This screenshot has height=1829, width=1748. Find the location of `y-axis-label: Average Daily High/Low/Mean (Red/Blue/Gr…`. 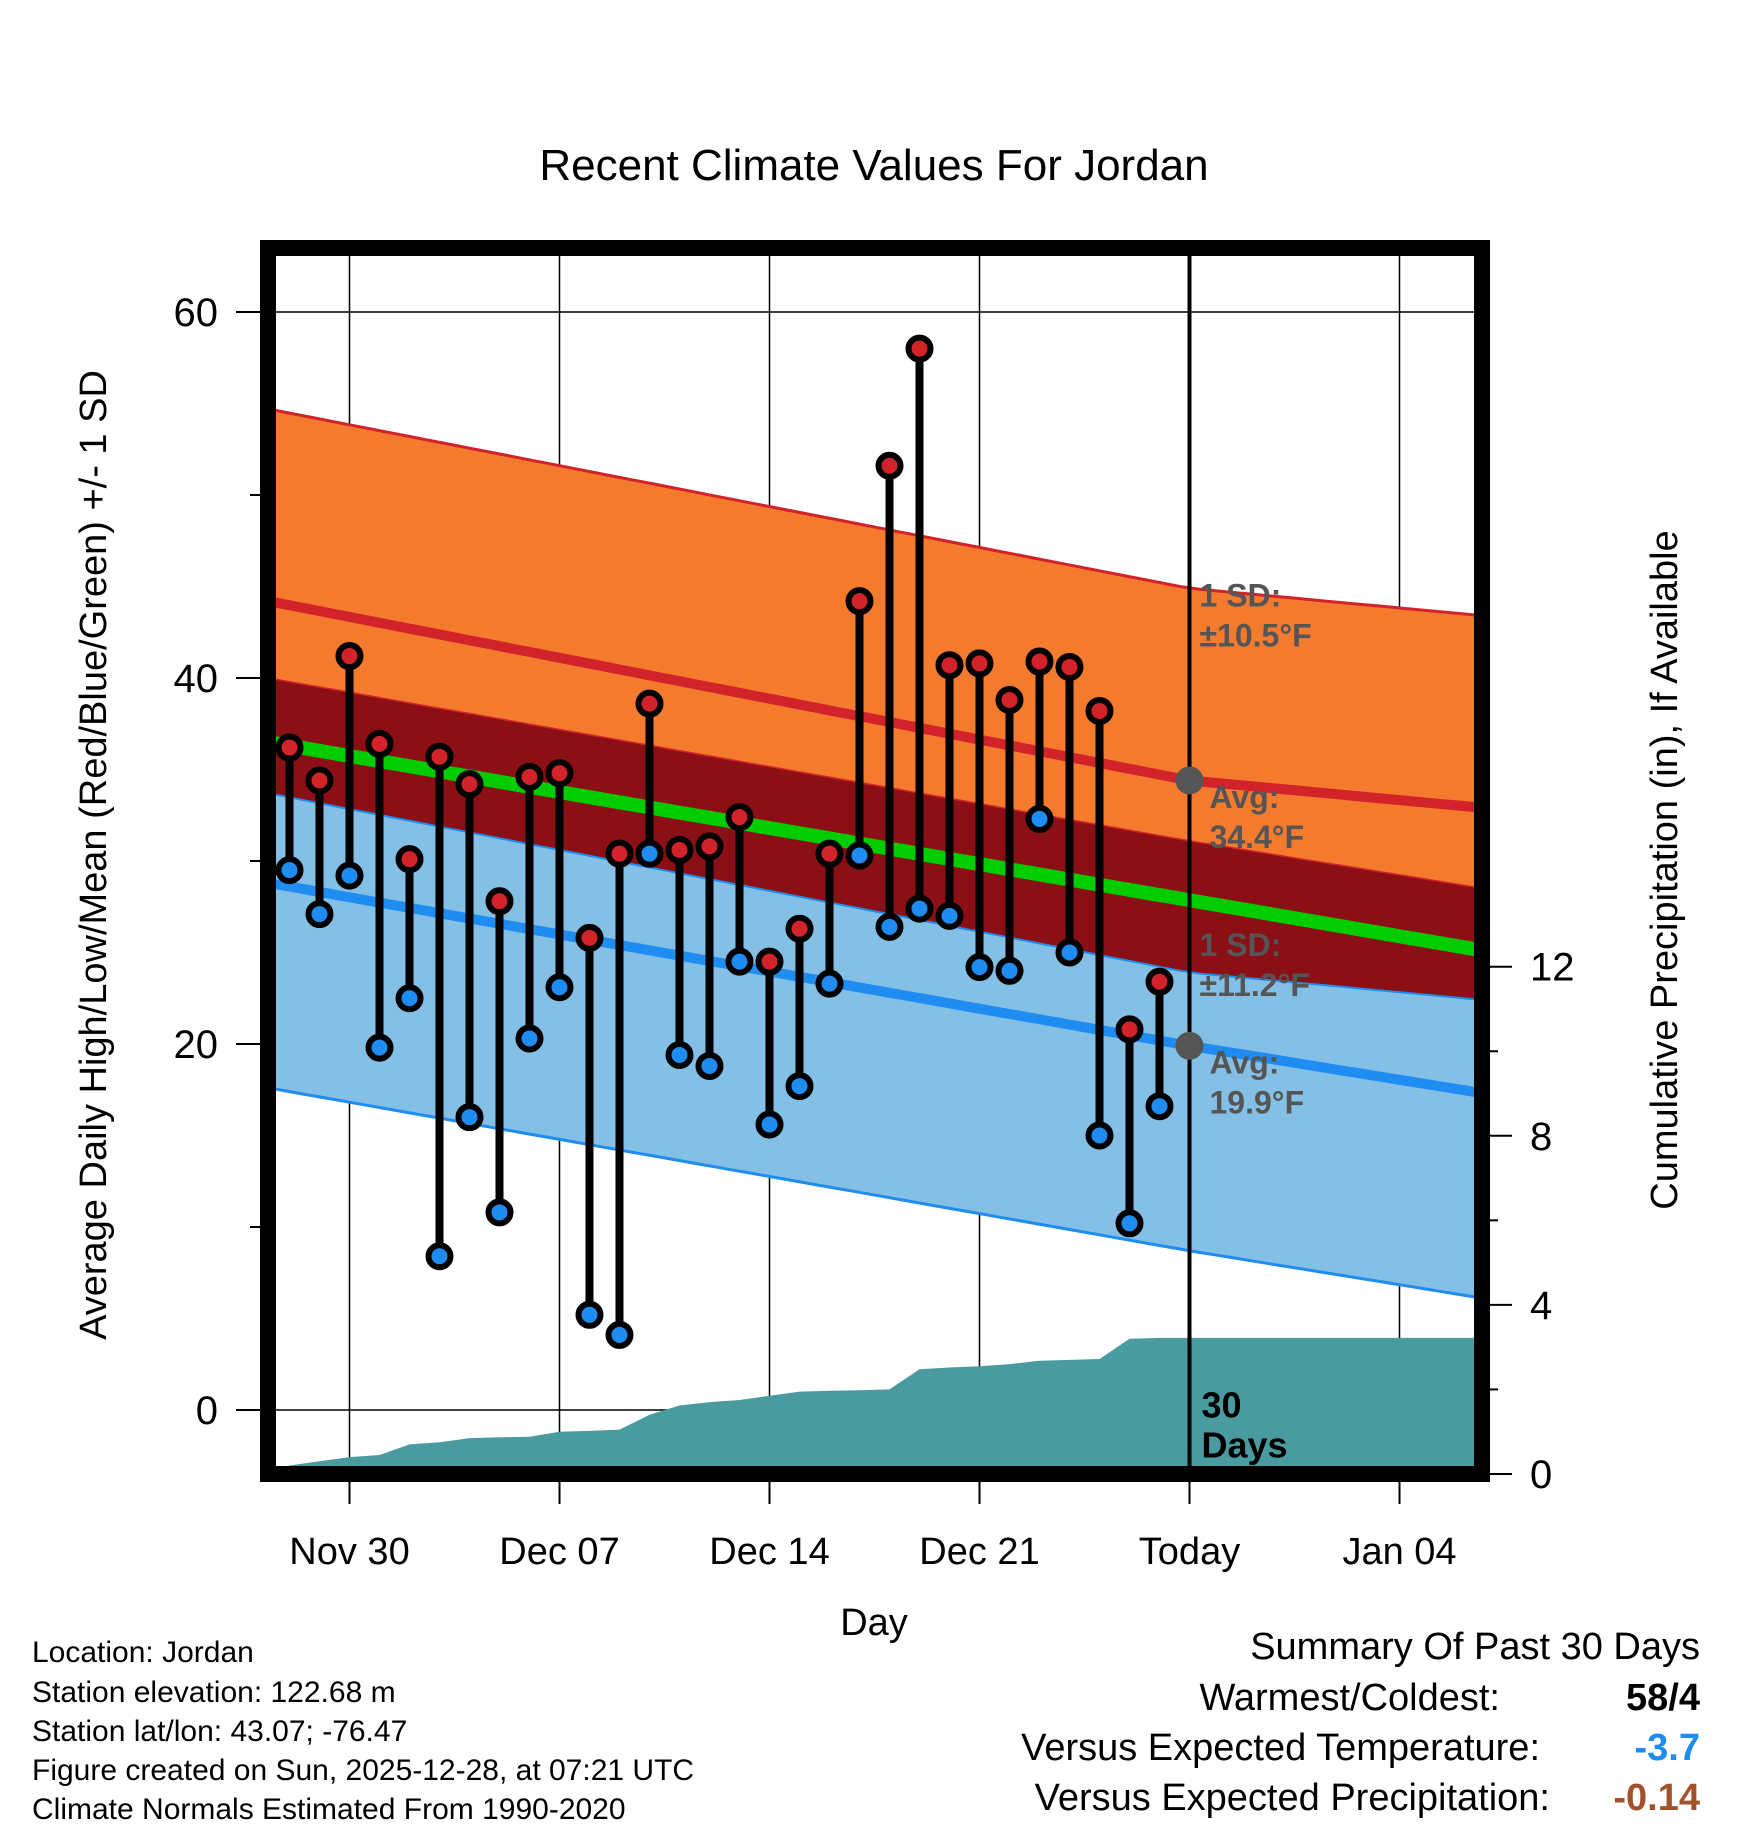

y-axis-label: Average Daily High/Low/Mean (Red/Blue/Gr… is located at coordinates (94, 855).